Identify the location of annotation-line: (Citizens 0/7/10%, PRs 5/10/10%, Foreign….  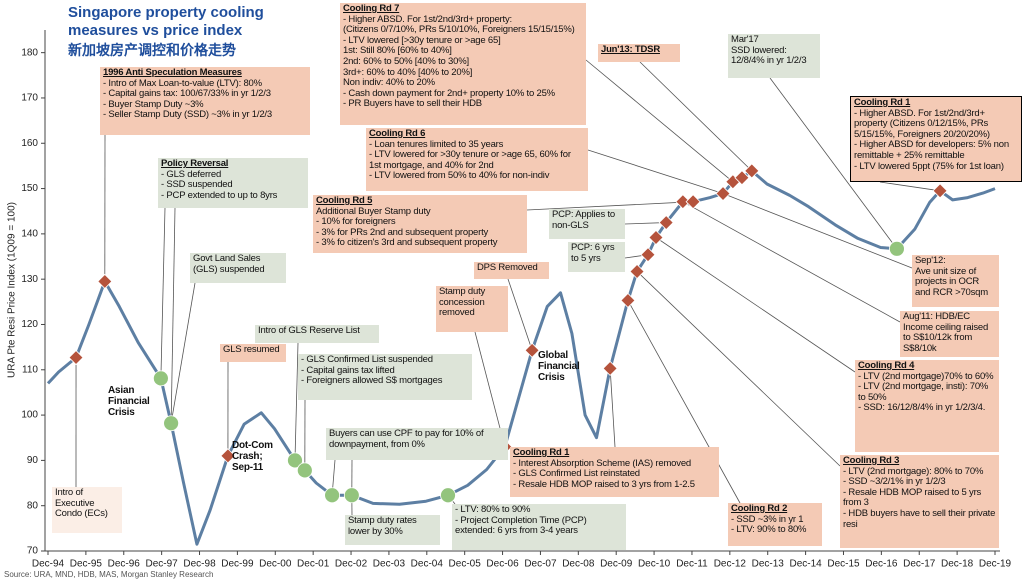
(459, 30).